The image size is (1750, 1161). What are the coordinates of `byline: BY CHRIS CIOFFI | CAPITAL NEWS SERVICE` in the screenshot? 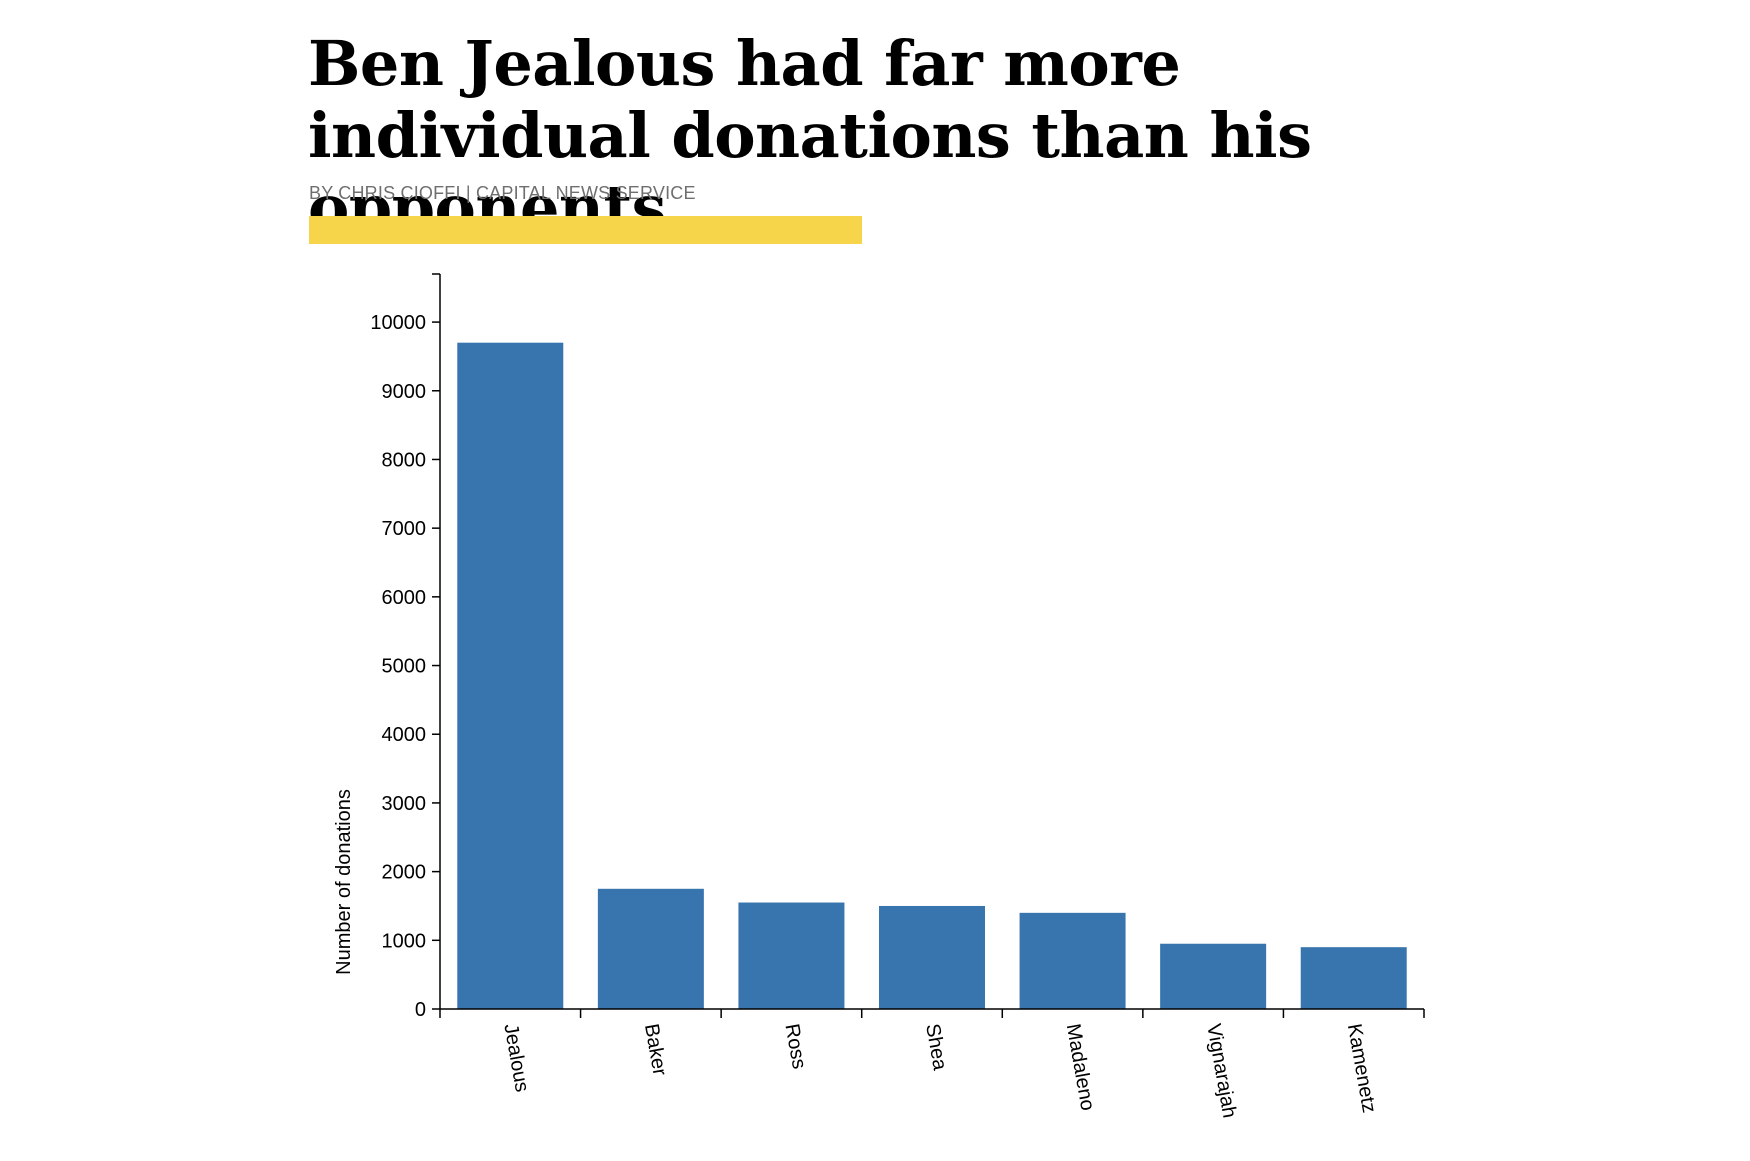 It's located at (502, 193).